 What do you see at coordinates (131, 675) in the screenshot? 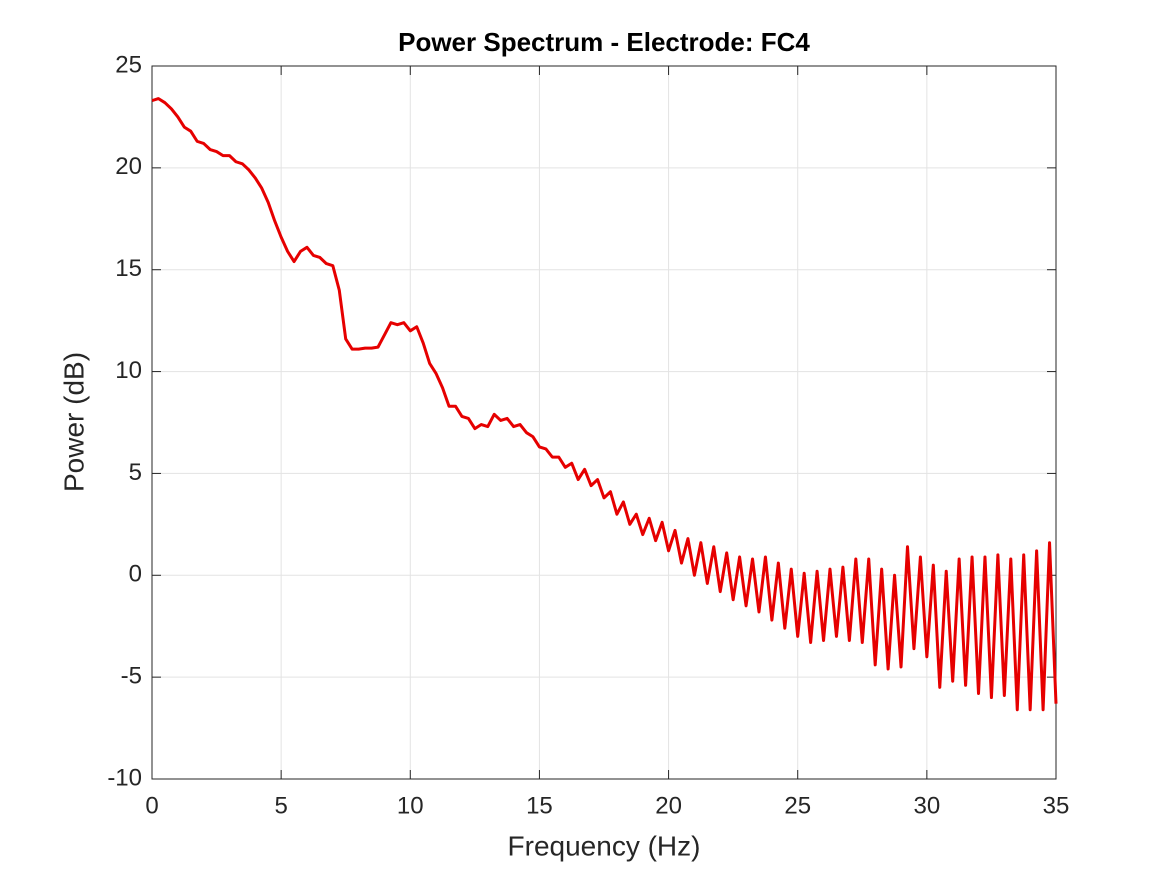
I see `y-tick-label: -5` at bounding box center [131, 675].